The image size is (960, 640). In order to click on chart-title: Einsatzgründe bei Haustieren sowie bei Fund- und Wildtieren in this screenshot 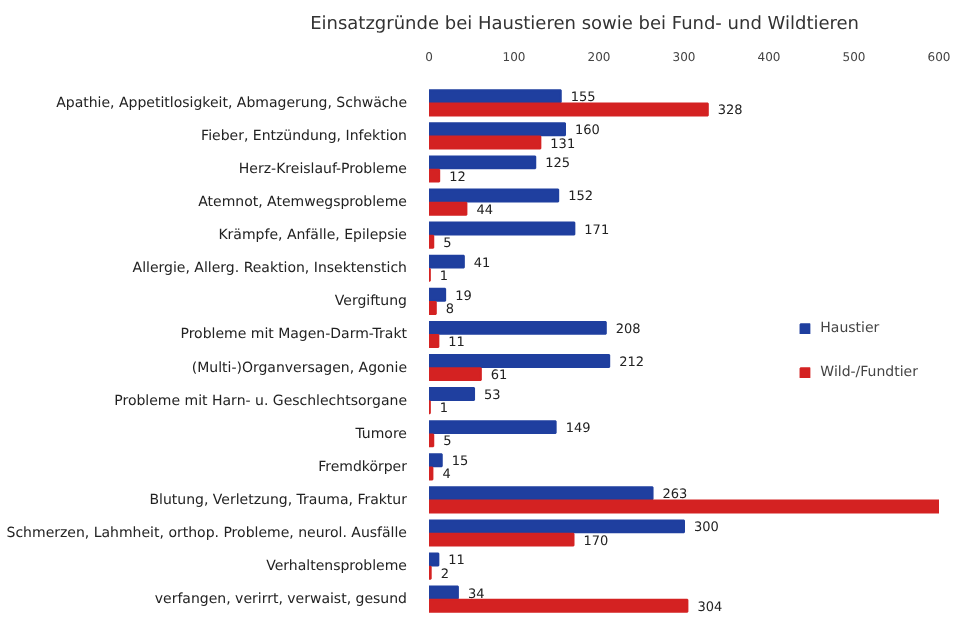, I will do `click(585, 25)`.